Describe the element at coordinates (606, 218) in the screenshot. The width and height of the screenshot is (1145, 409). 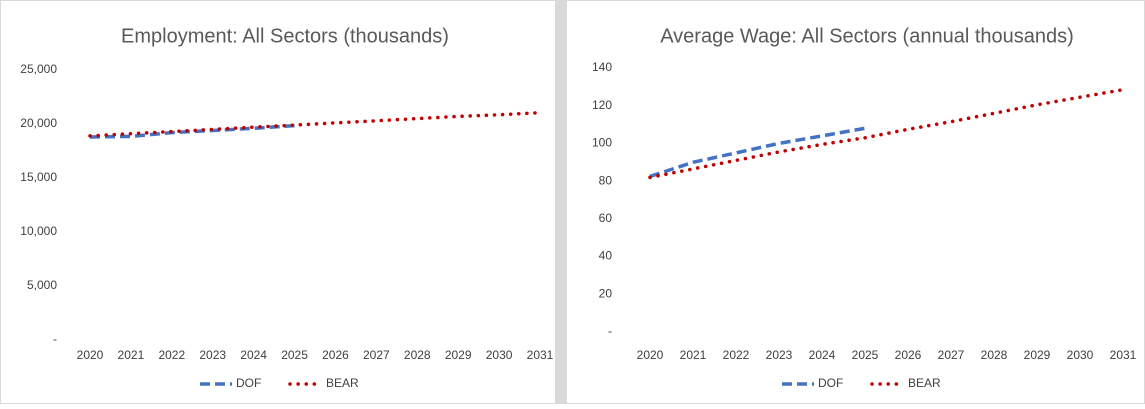
I see `y-tick-label: 60` at that location.